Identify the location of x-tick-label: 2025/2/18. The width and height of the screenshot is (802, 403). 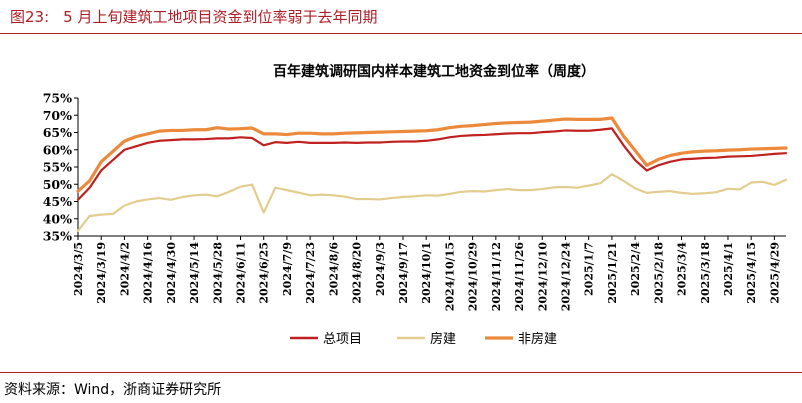
(658, 273).